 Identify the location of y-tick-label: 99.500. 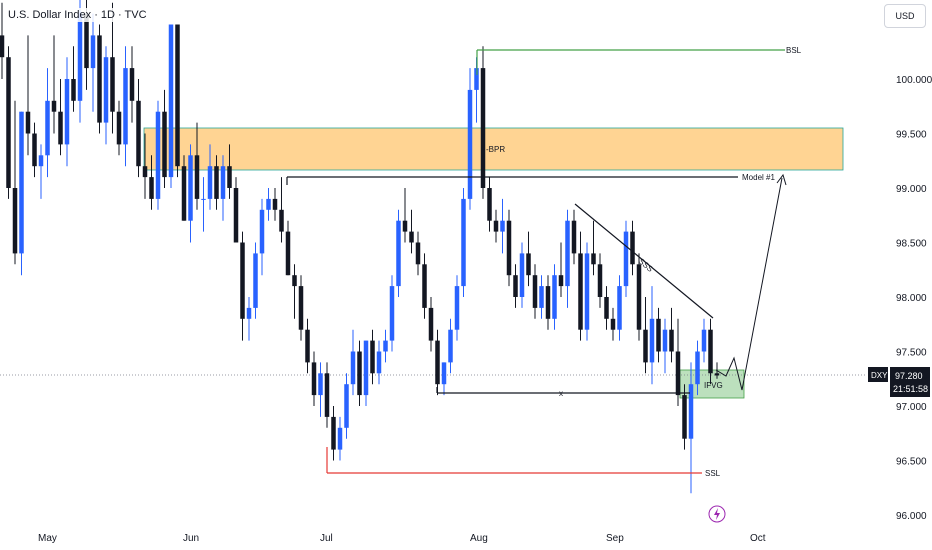
(911, 135).